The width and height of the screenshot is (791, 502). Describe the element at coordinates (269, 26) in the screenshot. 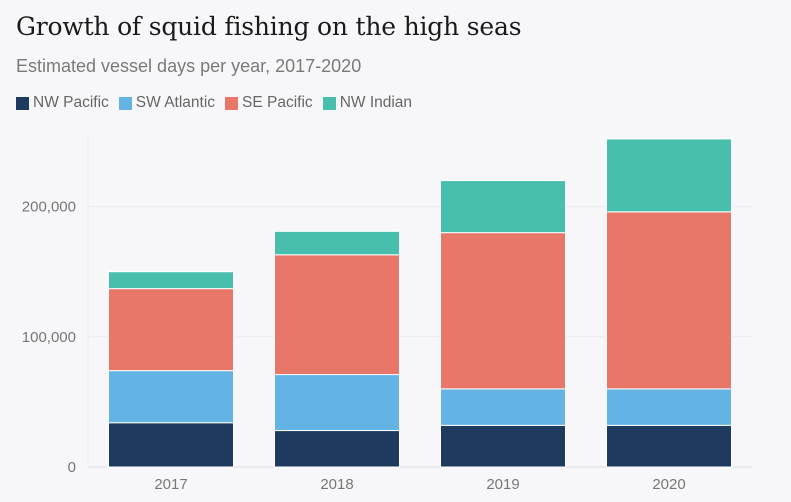

I see `chart-title: Growth of squid fishing on the high seas` at that location.